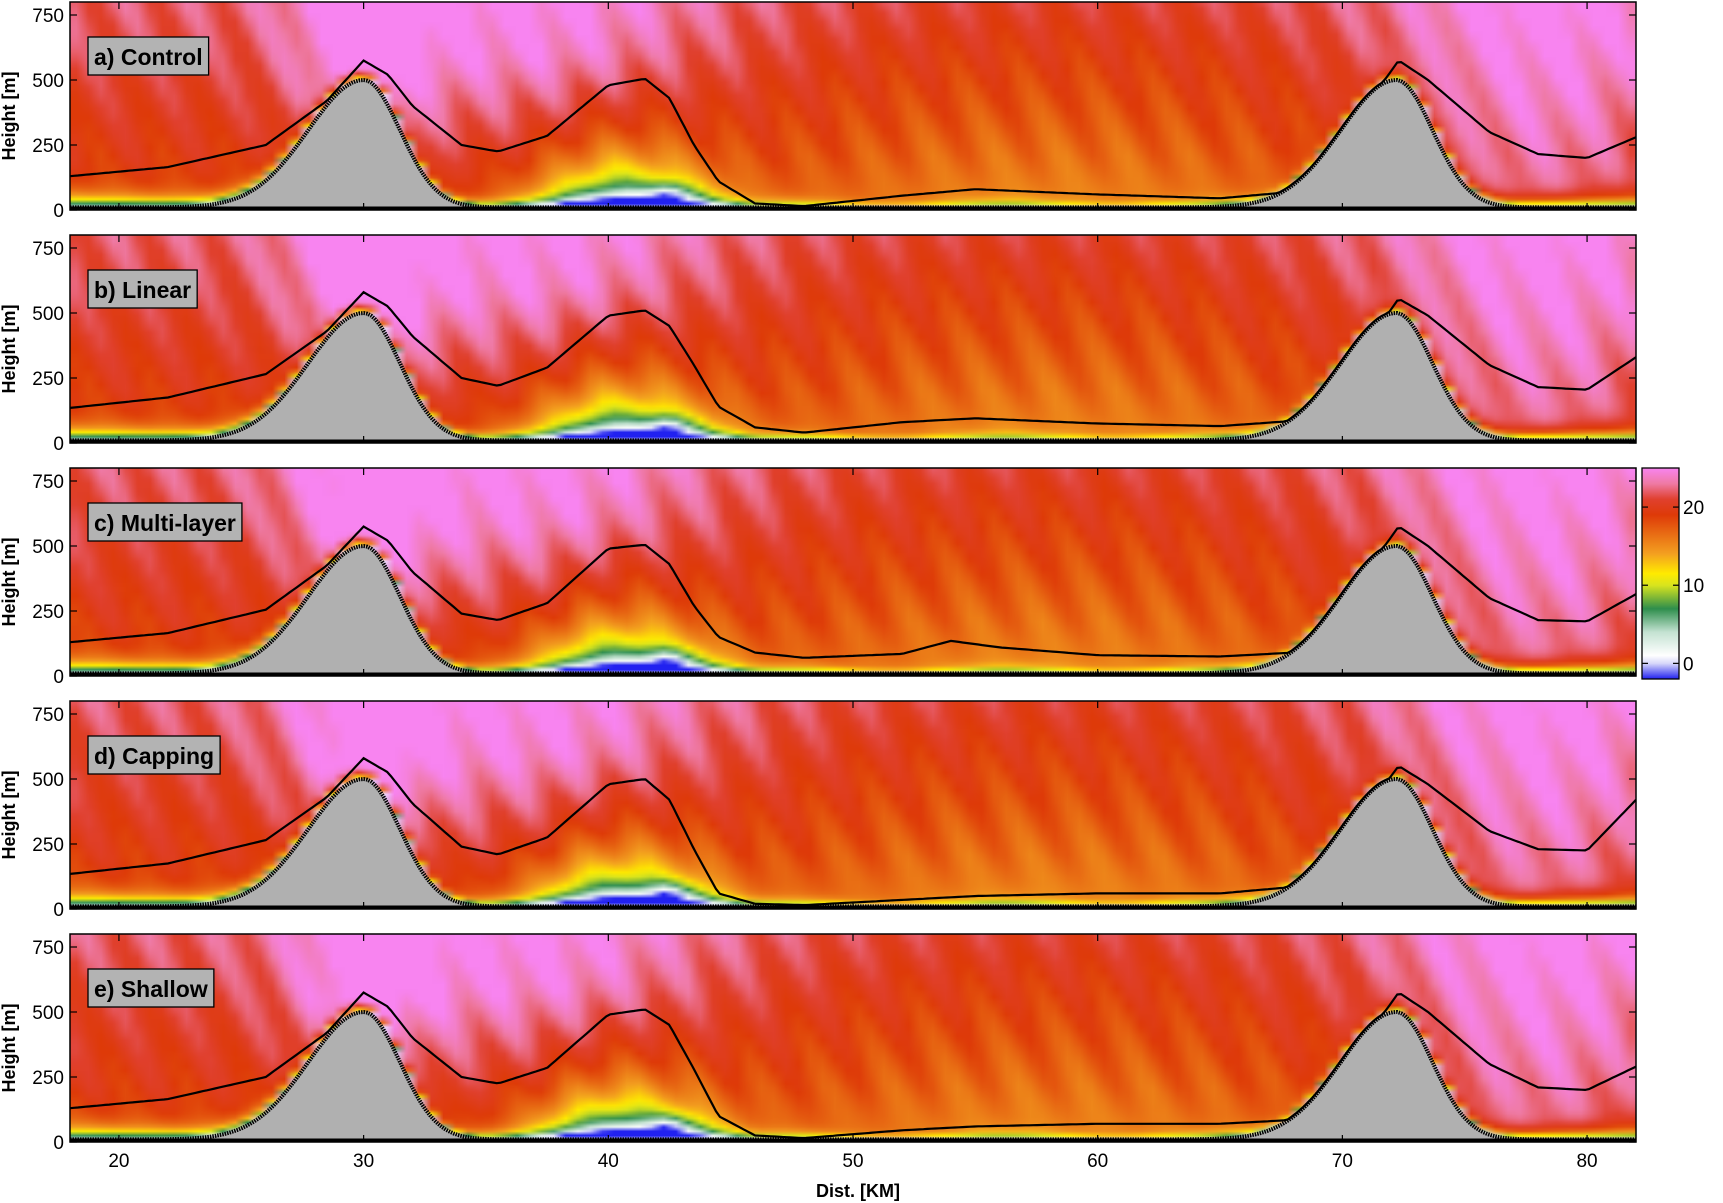 The image size is (1723, 1203). What do you see at coordinates (608, 1161) in the screenshot?
I see `x-tick-label: 40` at bounding box center [608, 1161].